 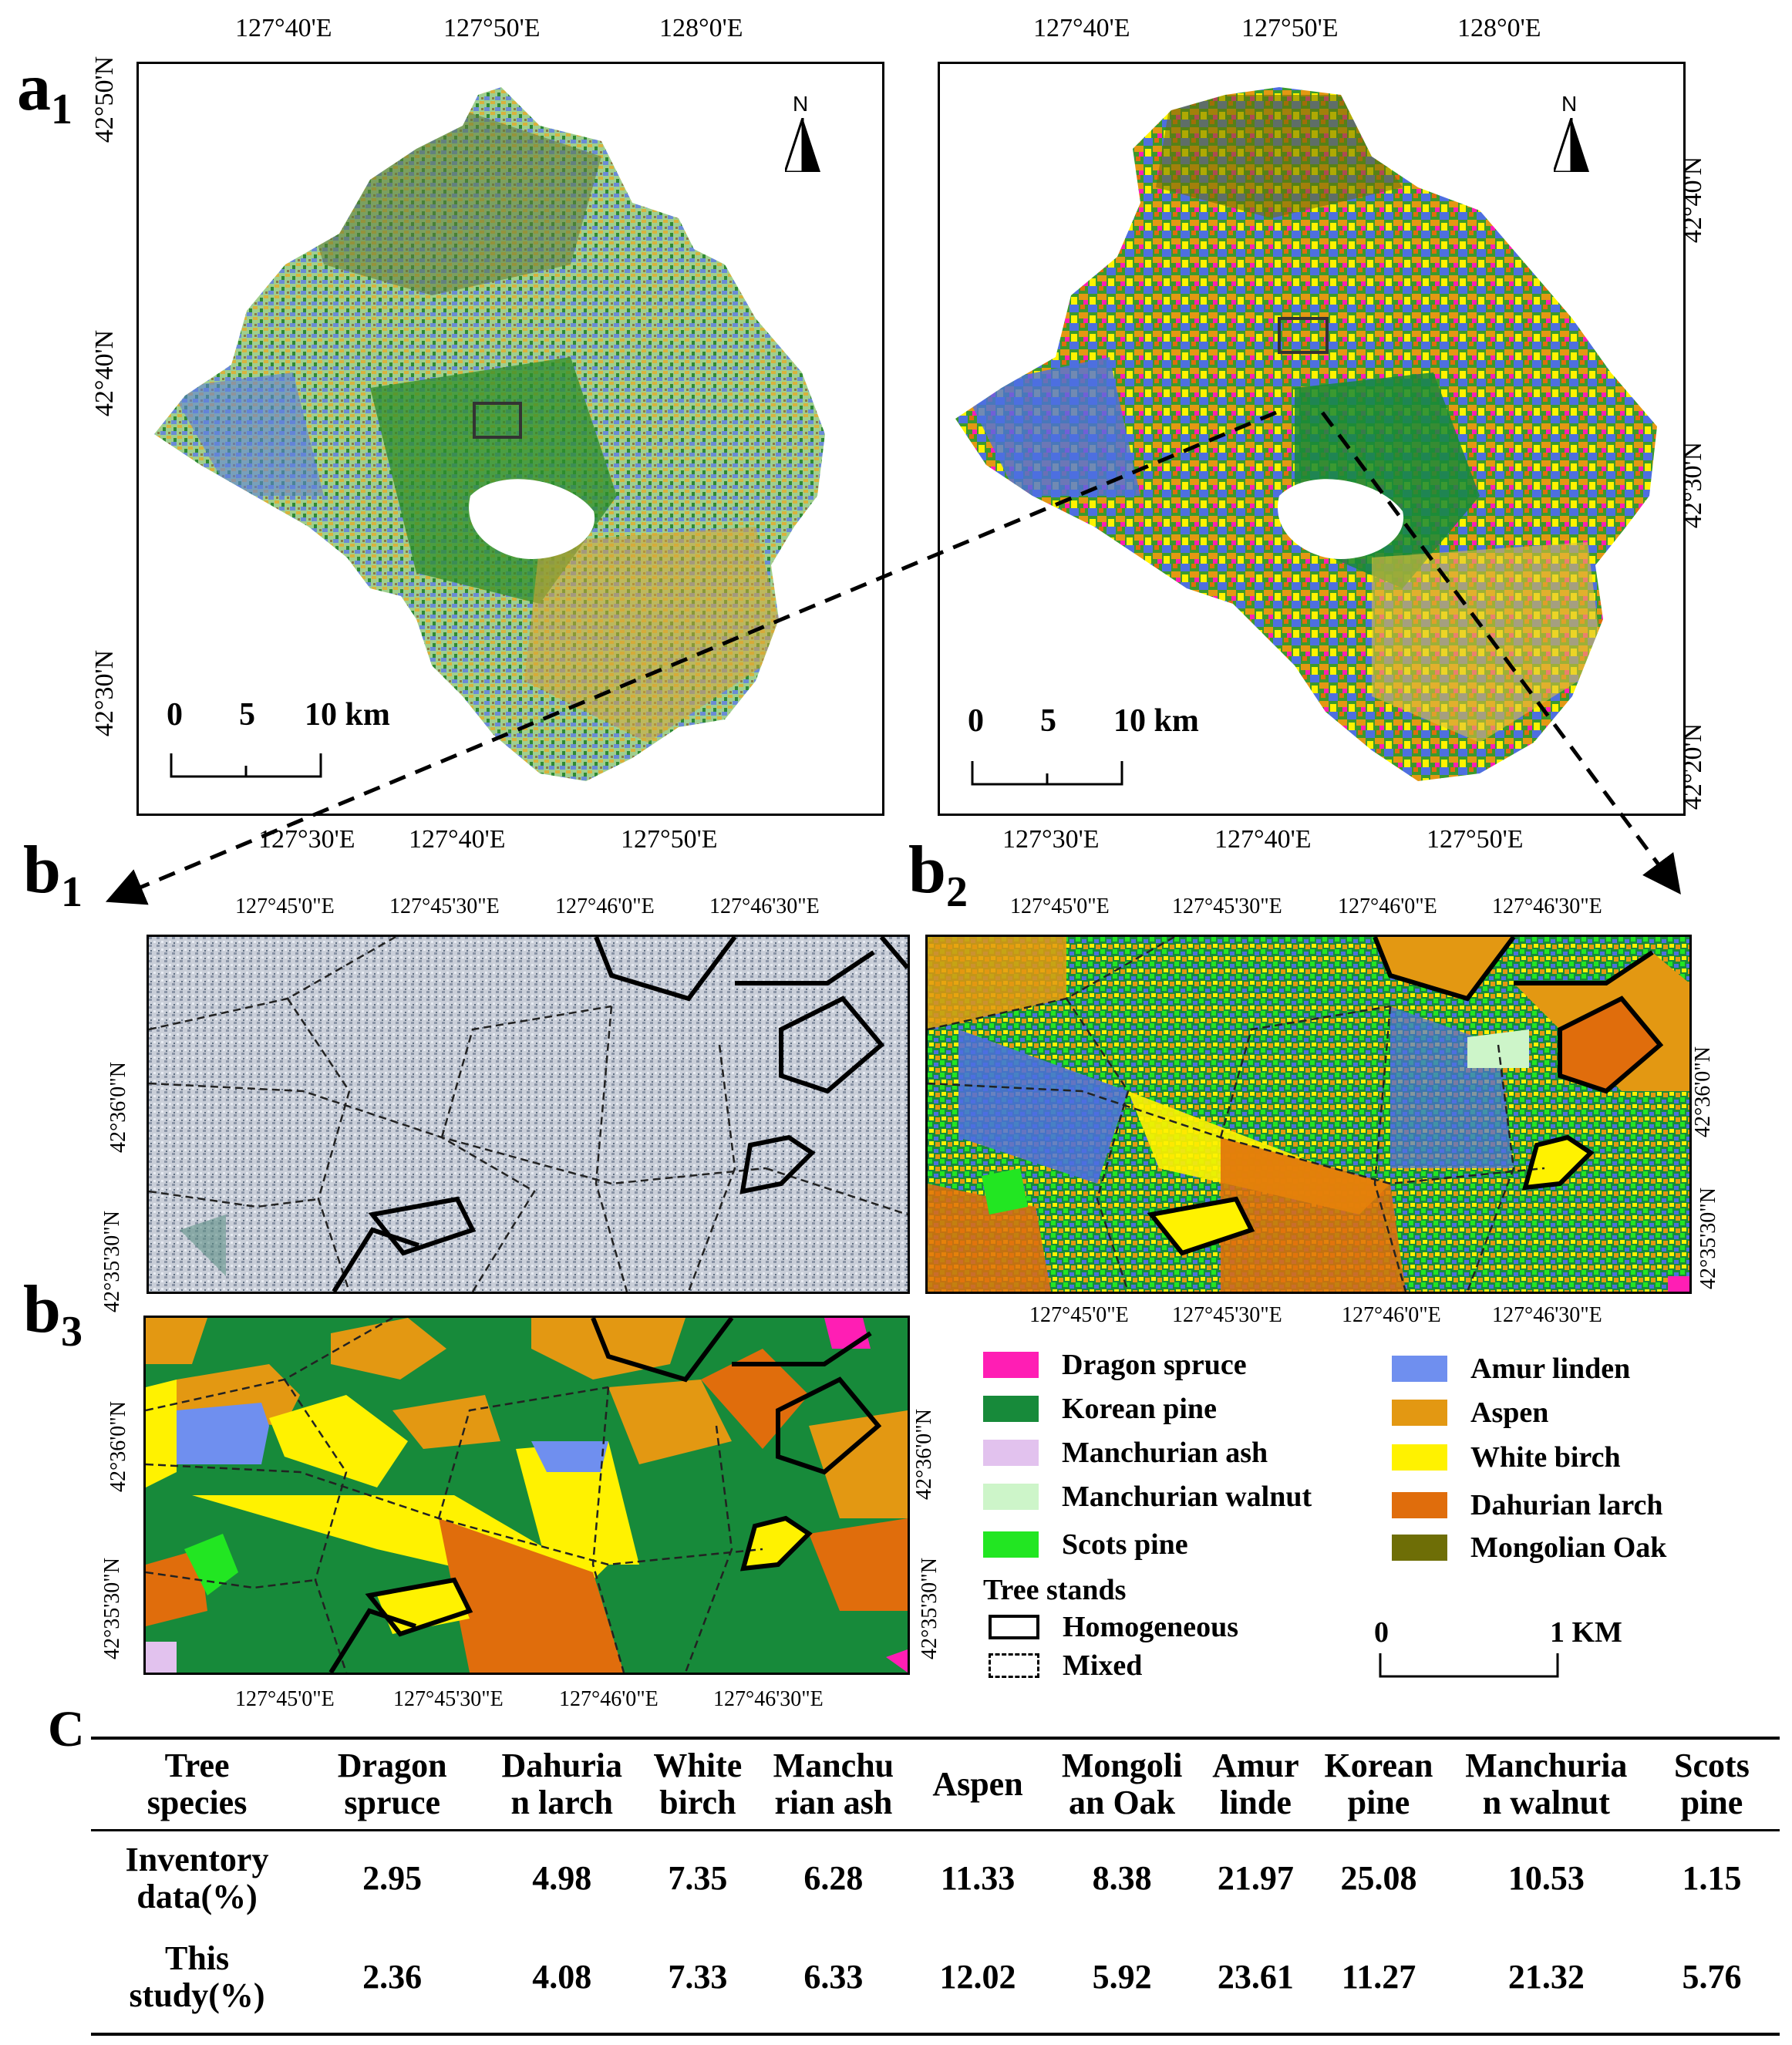 What do you see at coordinates (1547, 906) in the screenshot?
I see `b2-top-lon-4: 127°46'30"E` at bounding box center [1547, 906].